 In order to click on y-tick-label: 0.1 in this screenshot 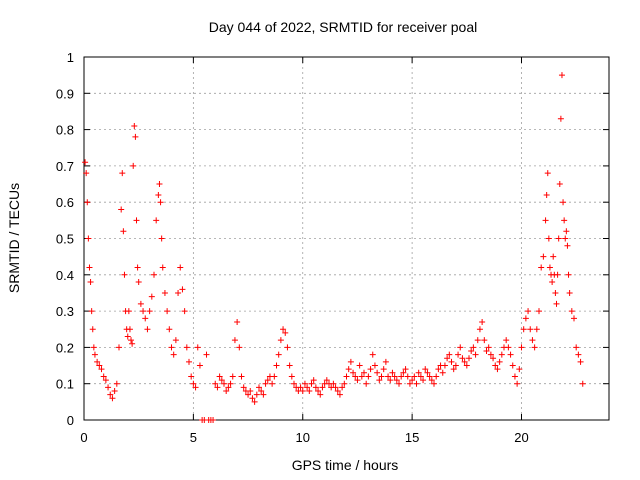, I will do `click(65, 384)`.